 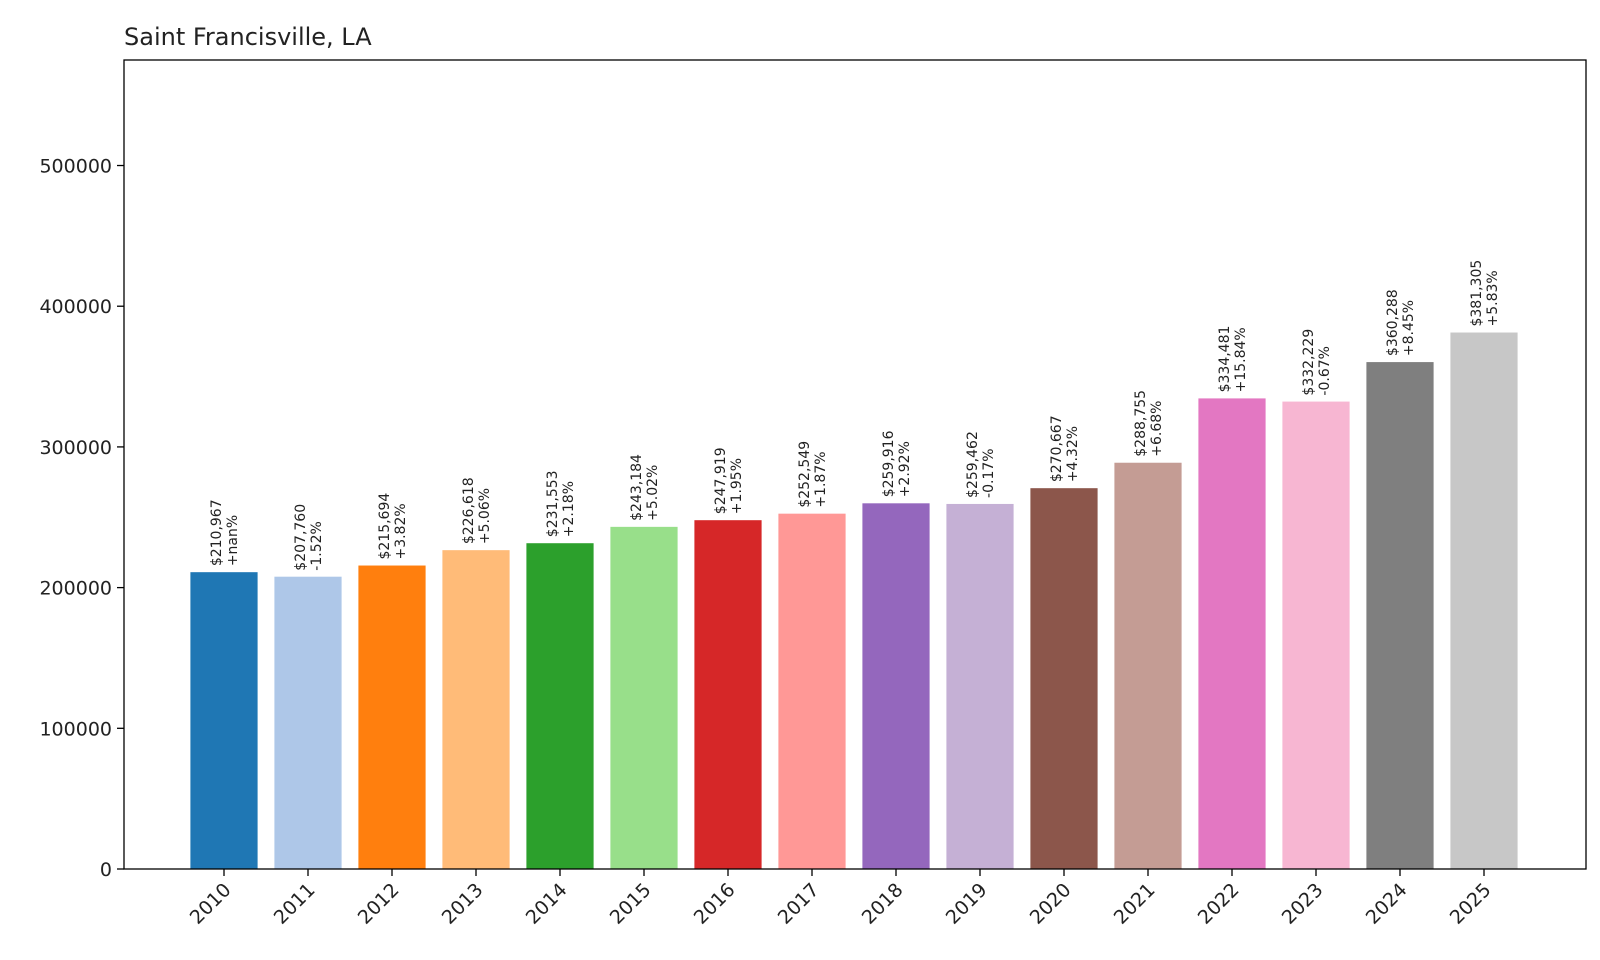 I want to click on bar-2021, so click(x=1148, y=665).